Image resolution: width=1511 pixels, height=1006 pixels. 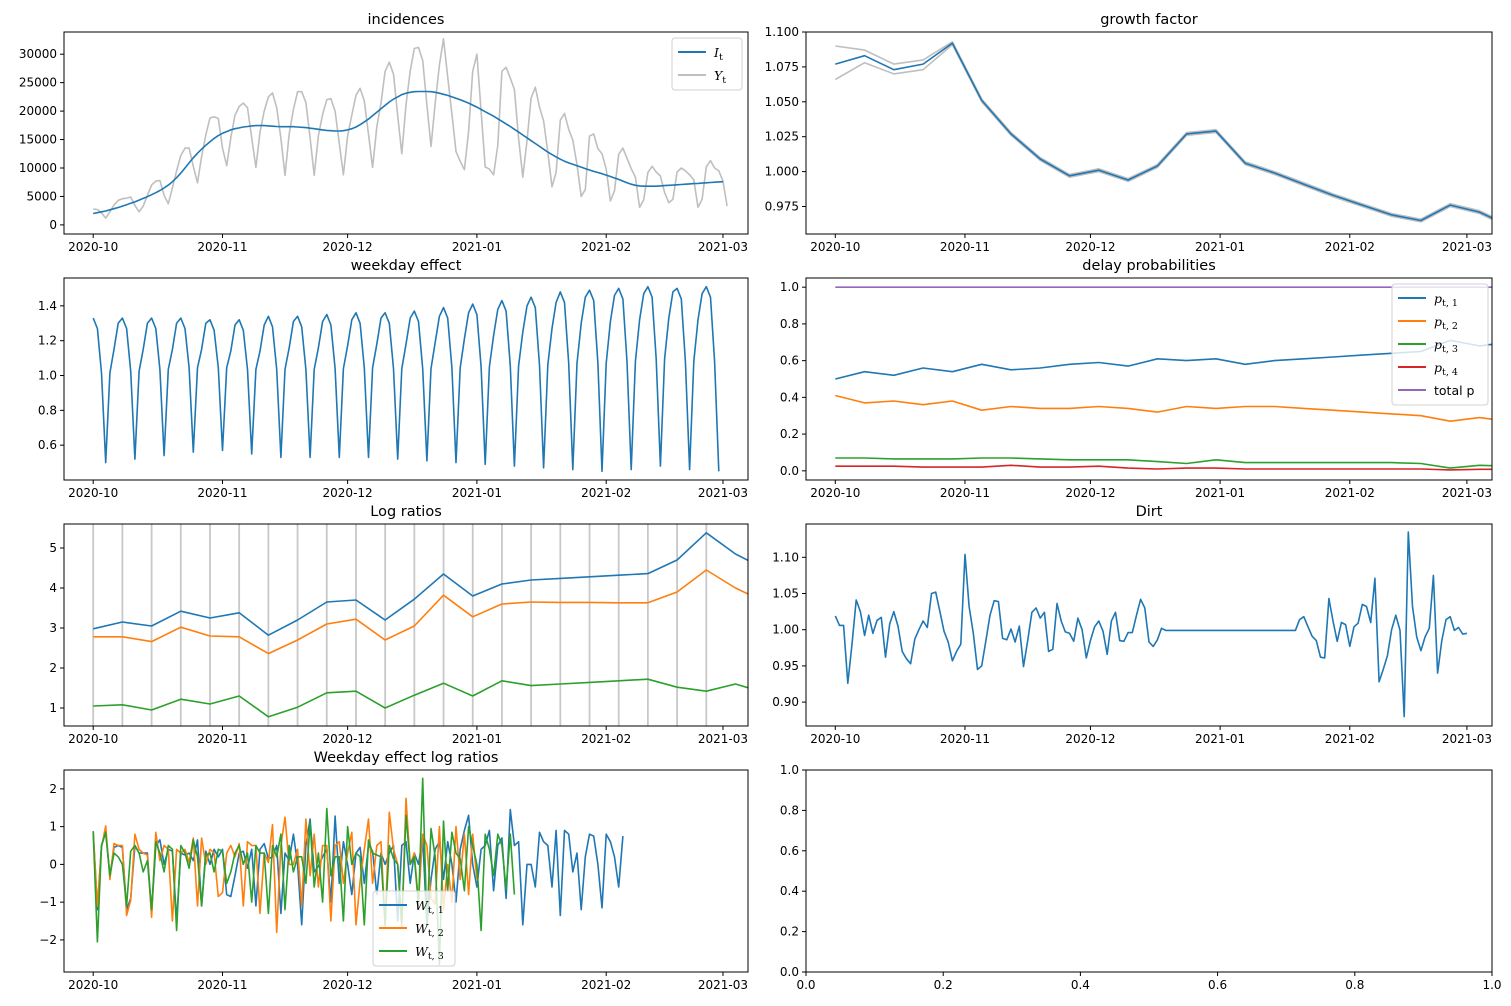 What do you see at coordinates (47, 341) in the screenshot?
I see `y-tick-label: 1.2` at bounding box center [47, 341].